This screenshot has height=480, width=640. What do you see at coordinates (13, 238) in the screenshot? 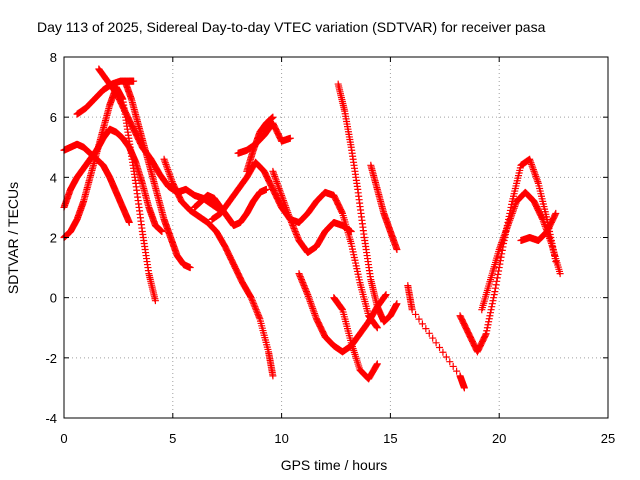
I see `y-axis-label: SDTVAR / TECUs` at bounding box center [13, 238].